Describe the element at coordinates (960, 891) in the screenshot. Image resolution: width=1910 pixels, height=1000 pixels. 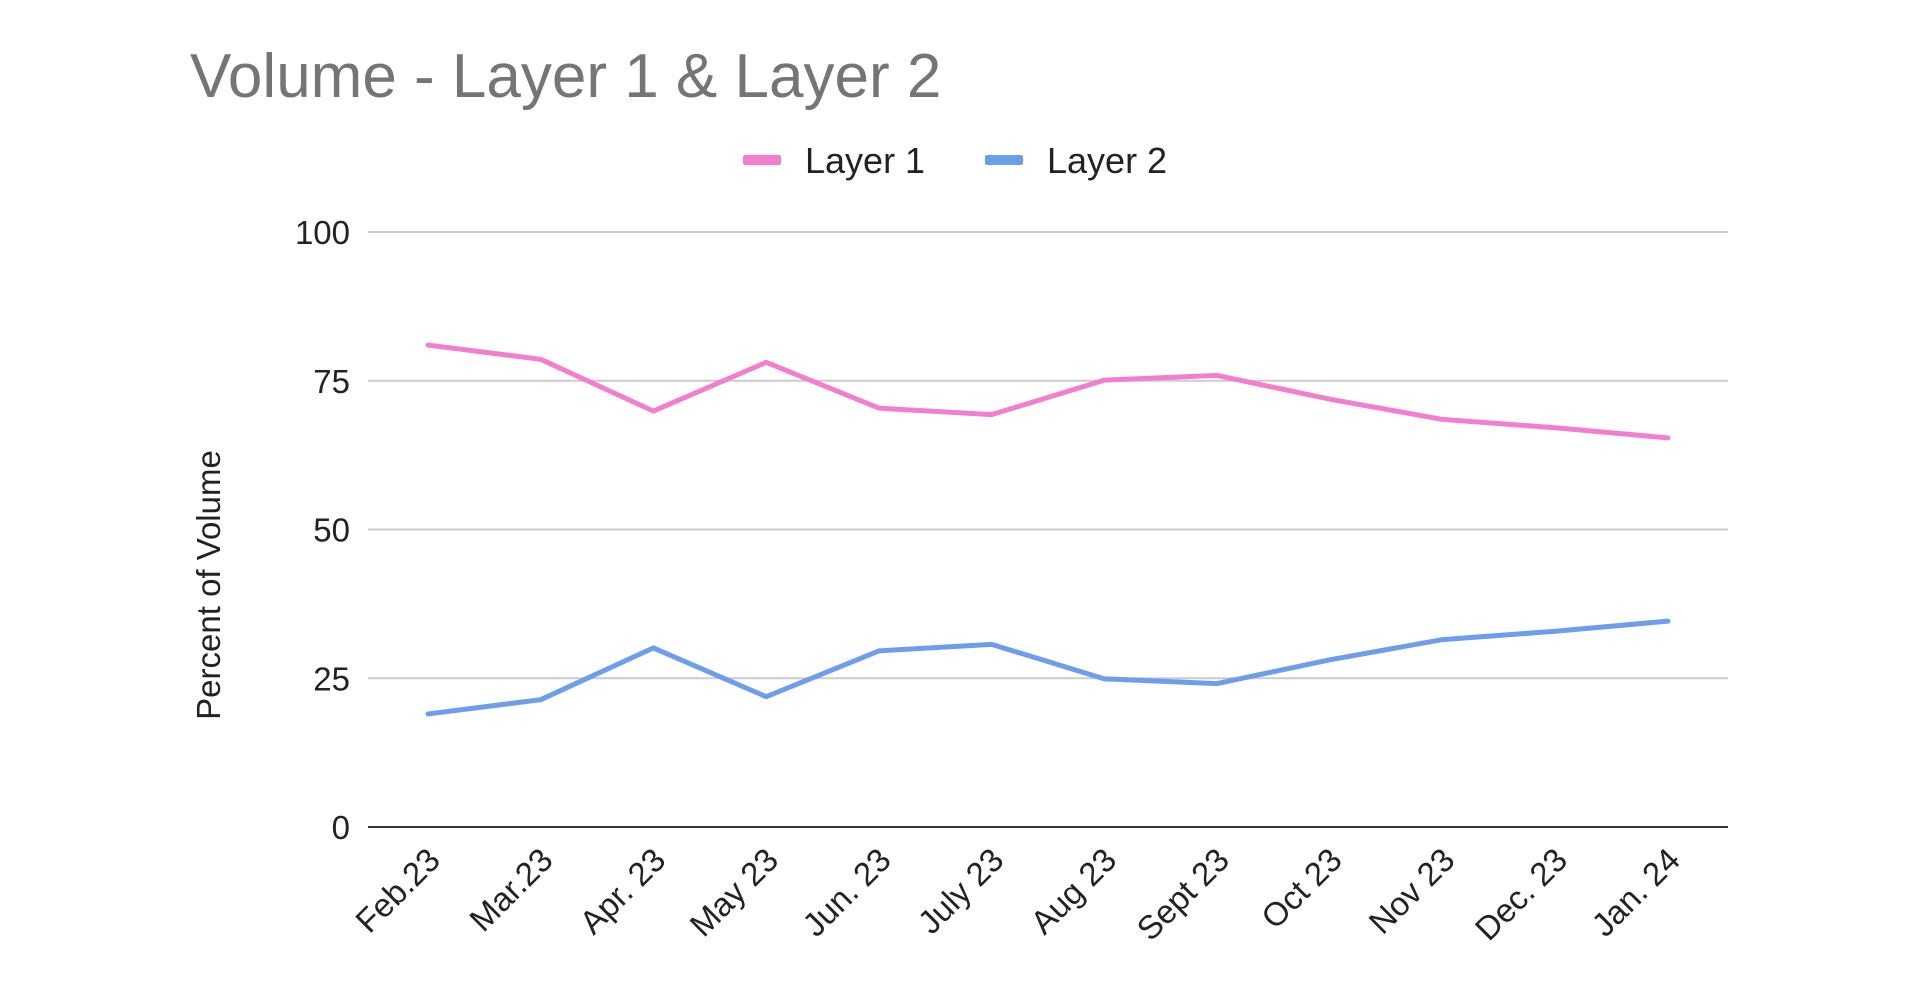
I see `x-tick-label: July 23` at that location.